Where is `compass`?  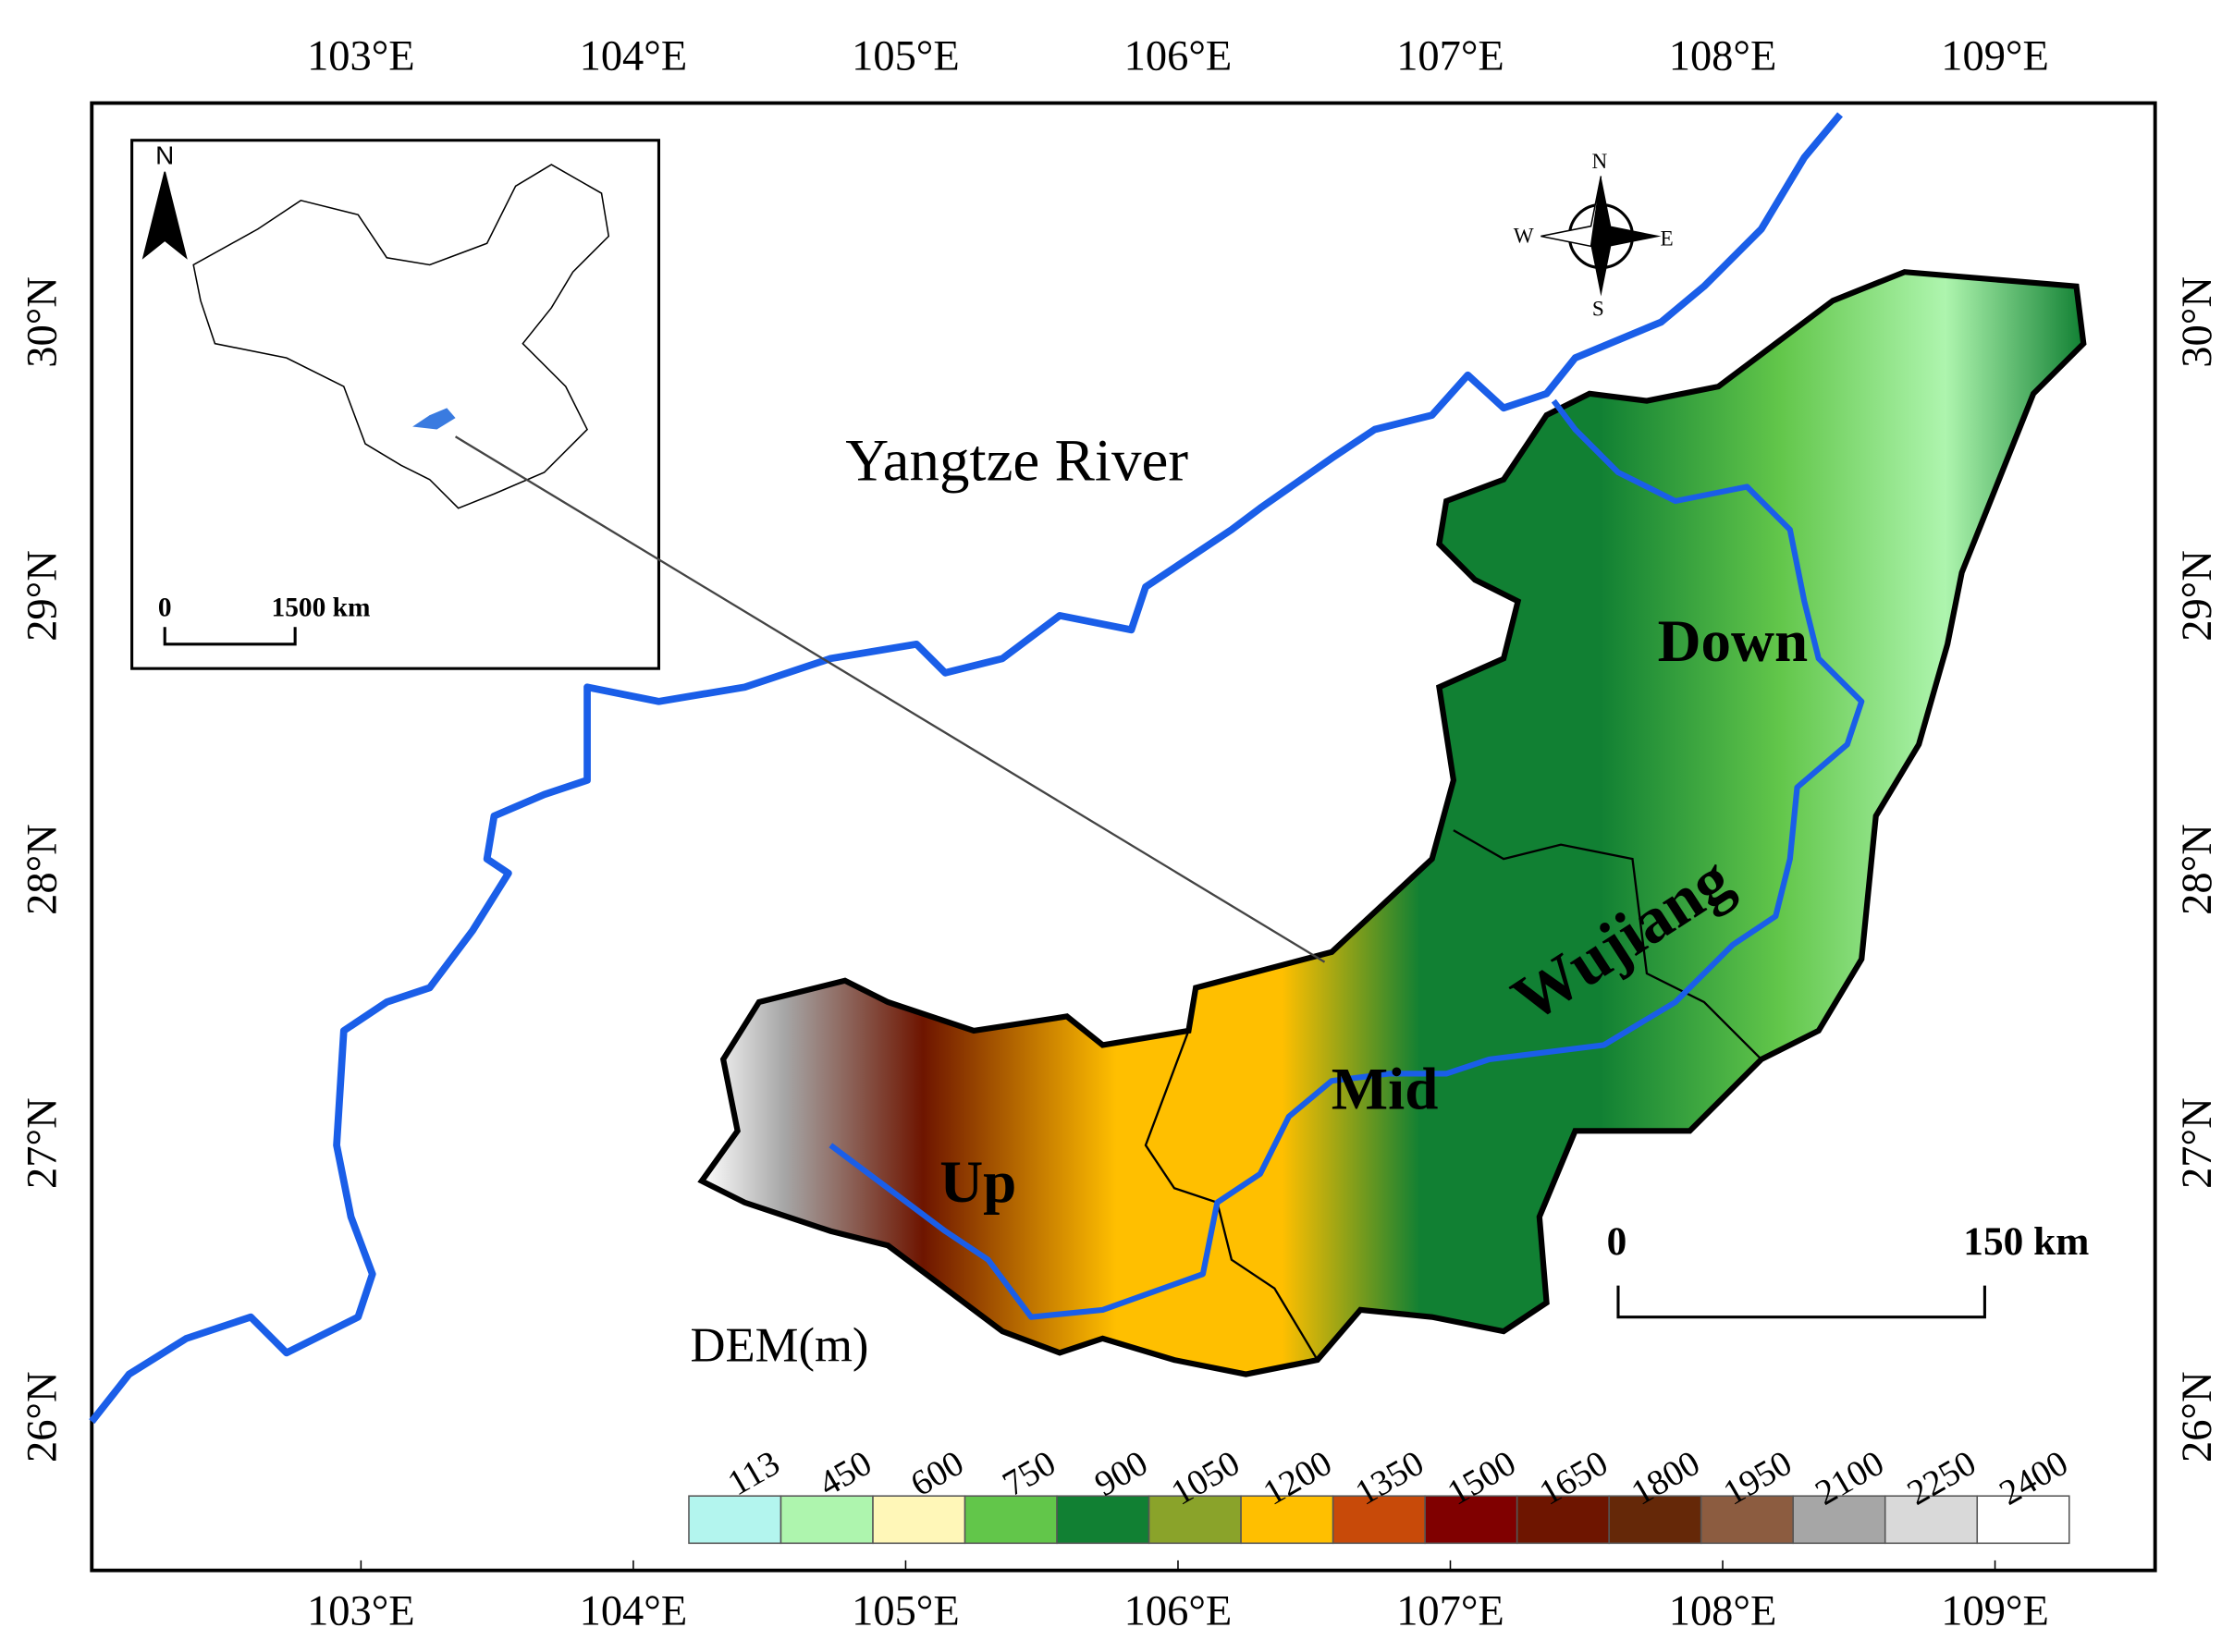
compass is located at coordinates (1601, 236).